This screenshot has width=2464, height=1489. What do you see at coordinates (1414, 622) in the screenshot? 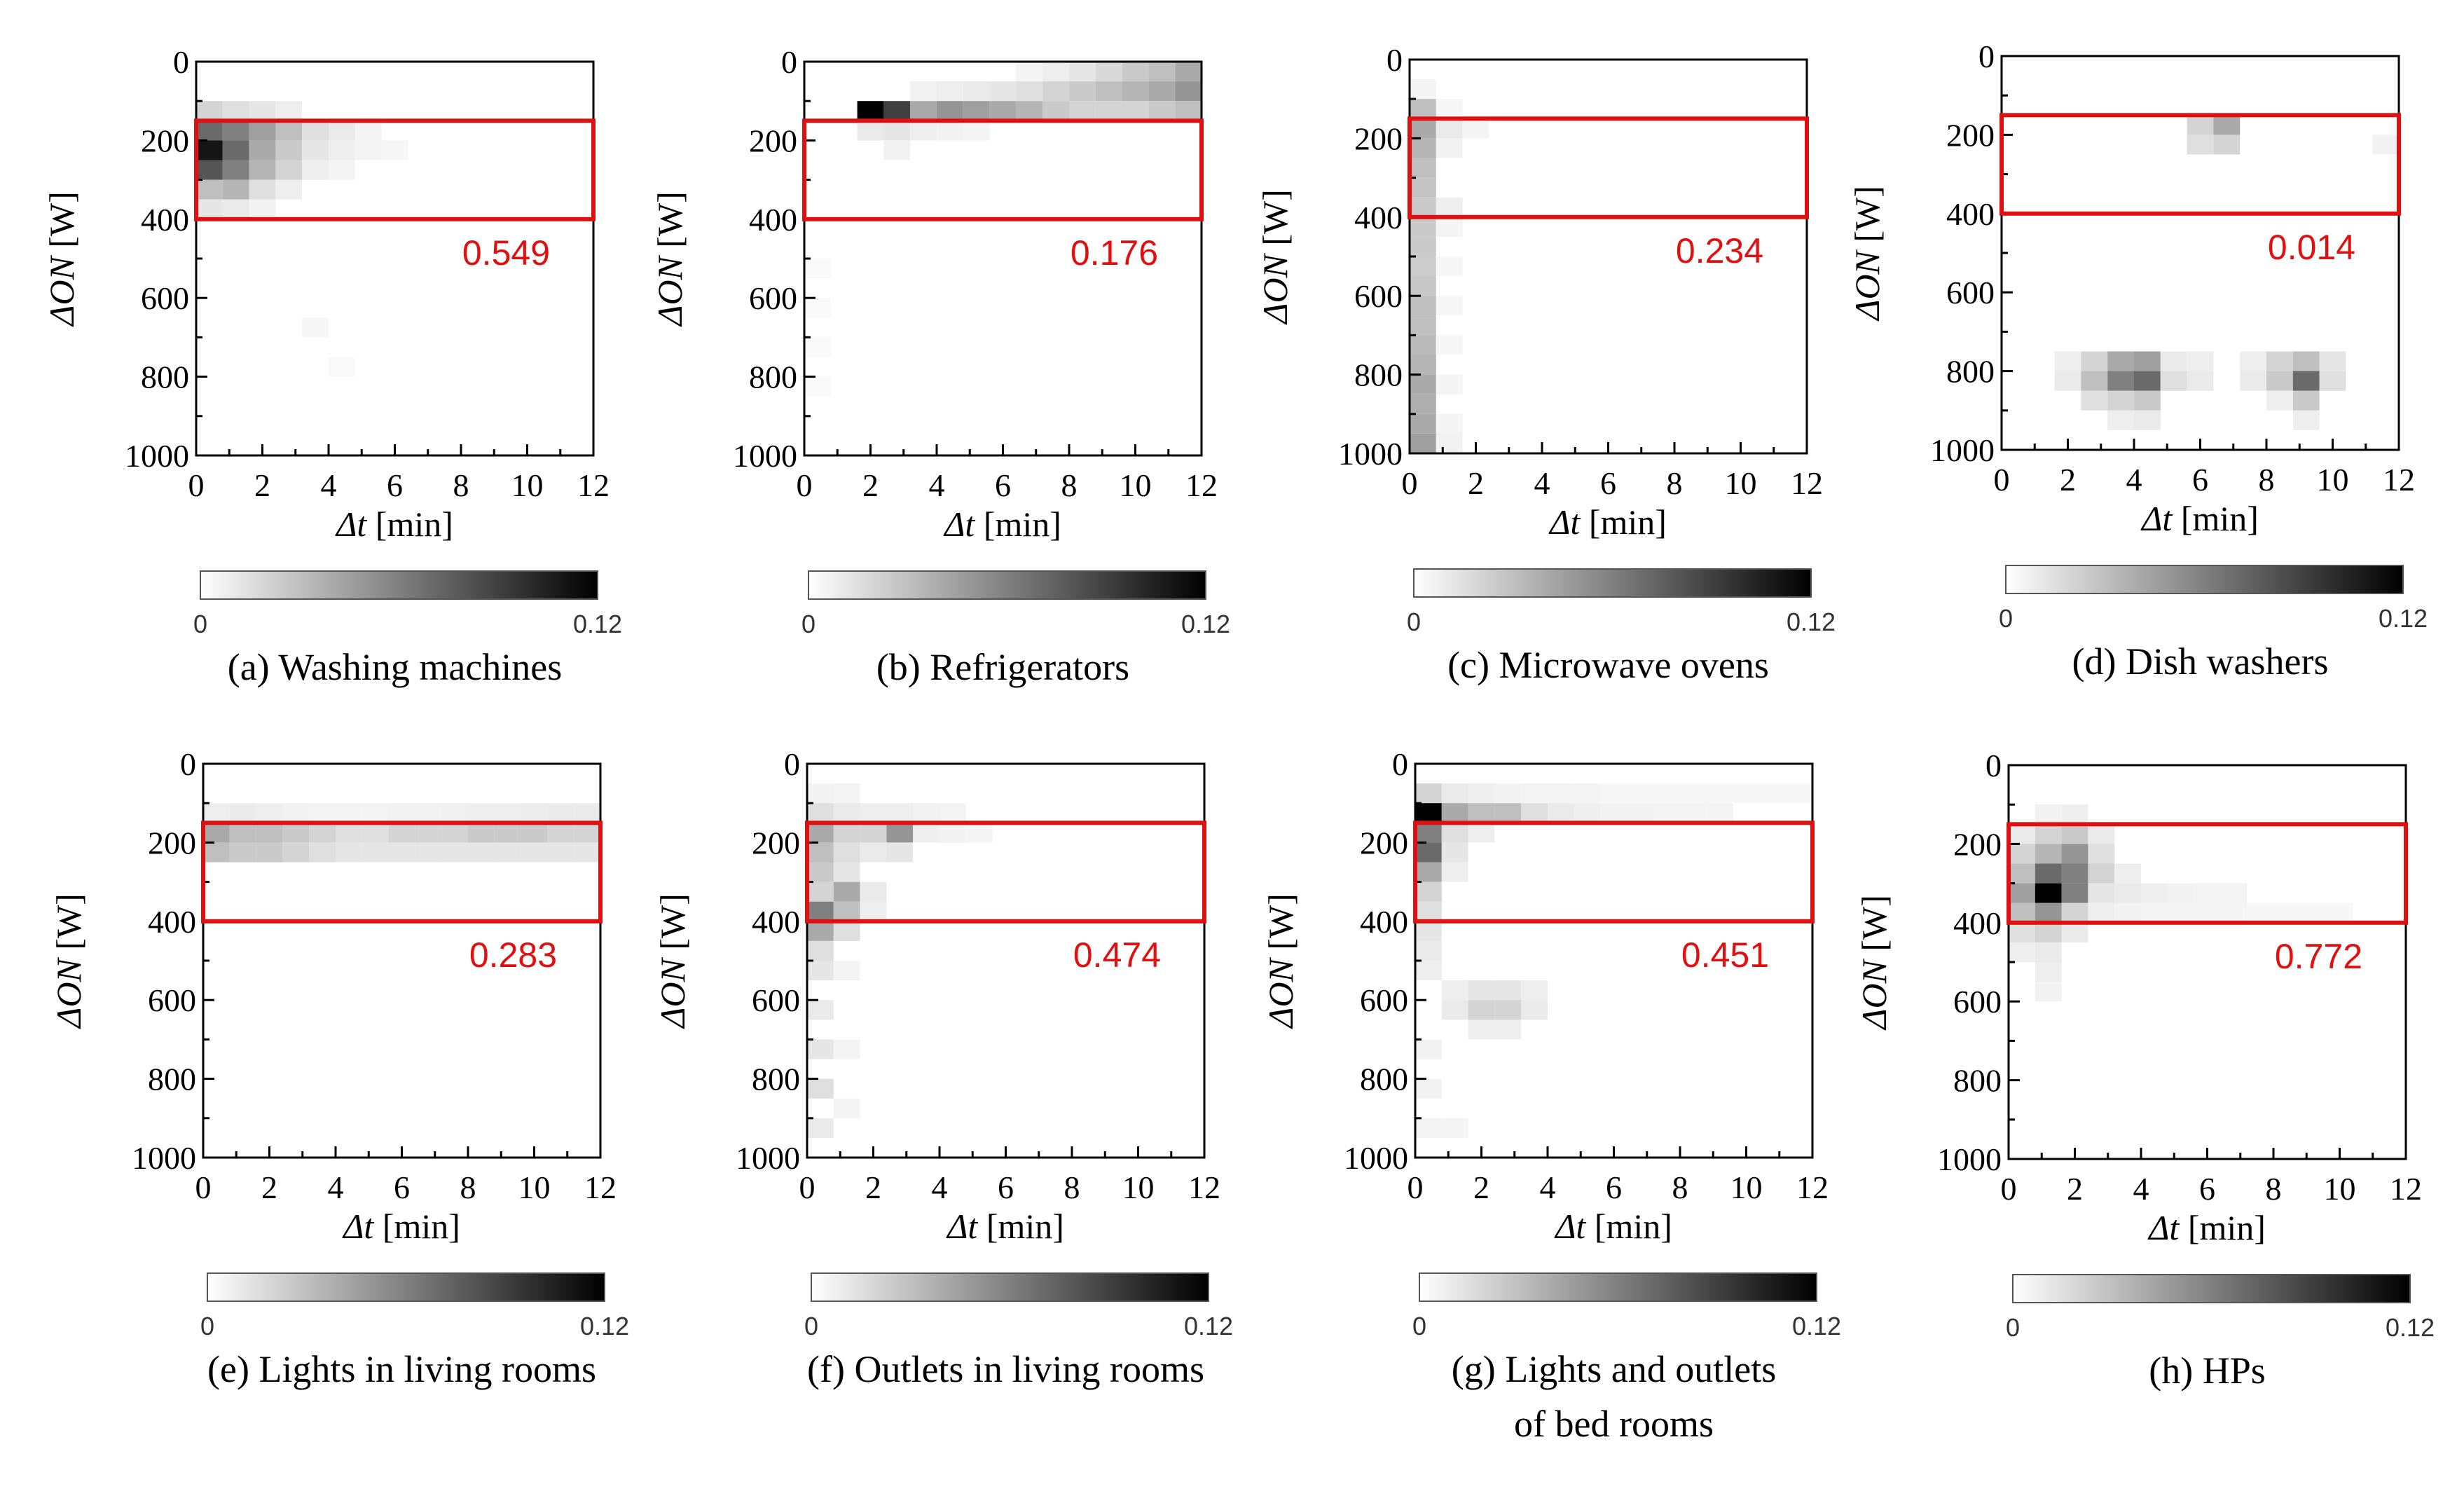
I see `colorbar-min-label: 0` at bounding box center [1414, 622].